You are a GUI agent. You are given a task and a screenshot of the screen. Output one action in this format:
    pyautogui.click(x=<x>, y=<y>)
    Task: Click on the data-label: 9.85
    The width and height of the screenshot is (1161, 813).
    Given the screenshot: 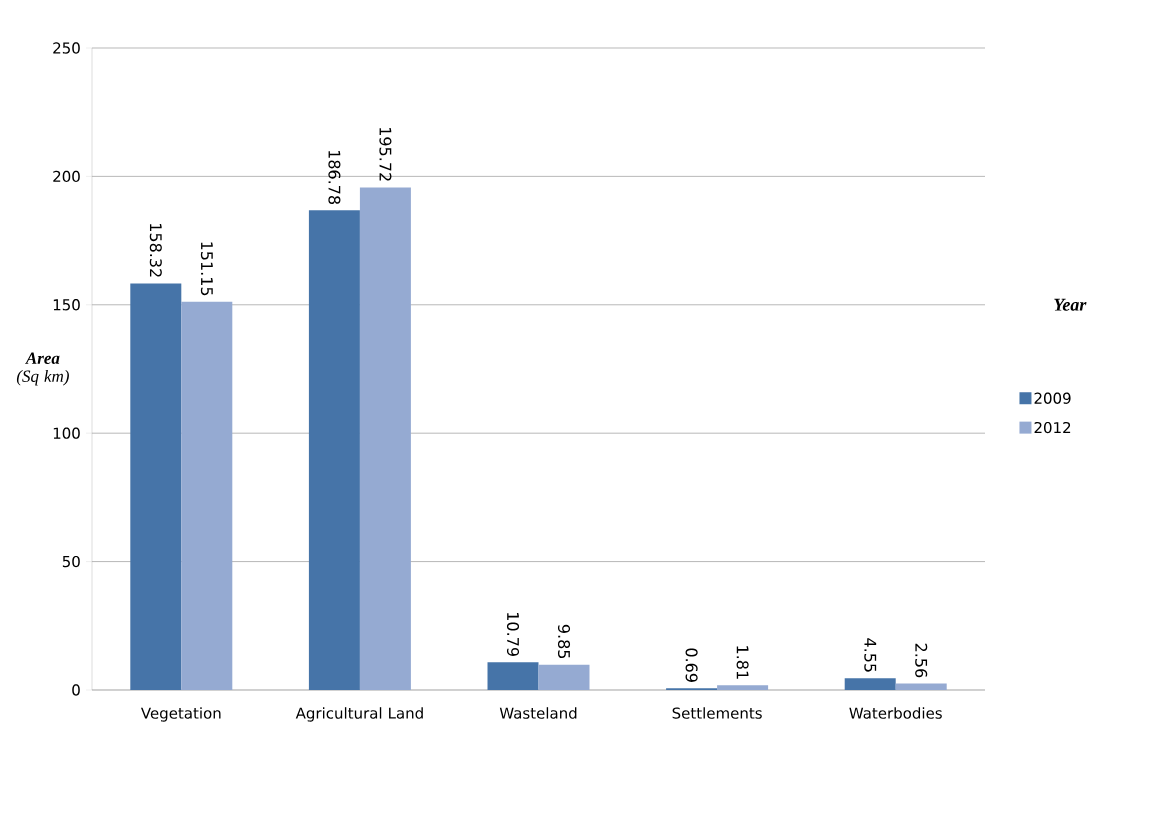 What is the action you would take?
    pyautogui.click(x=564, y=641)
    